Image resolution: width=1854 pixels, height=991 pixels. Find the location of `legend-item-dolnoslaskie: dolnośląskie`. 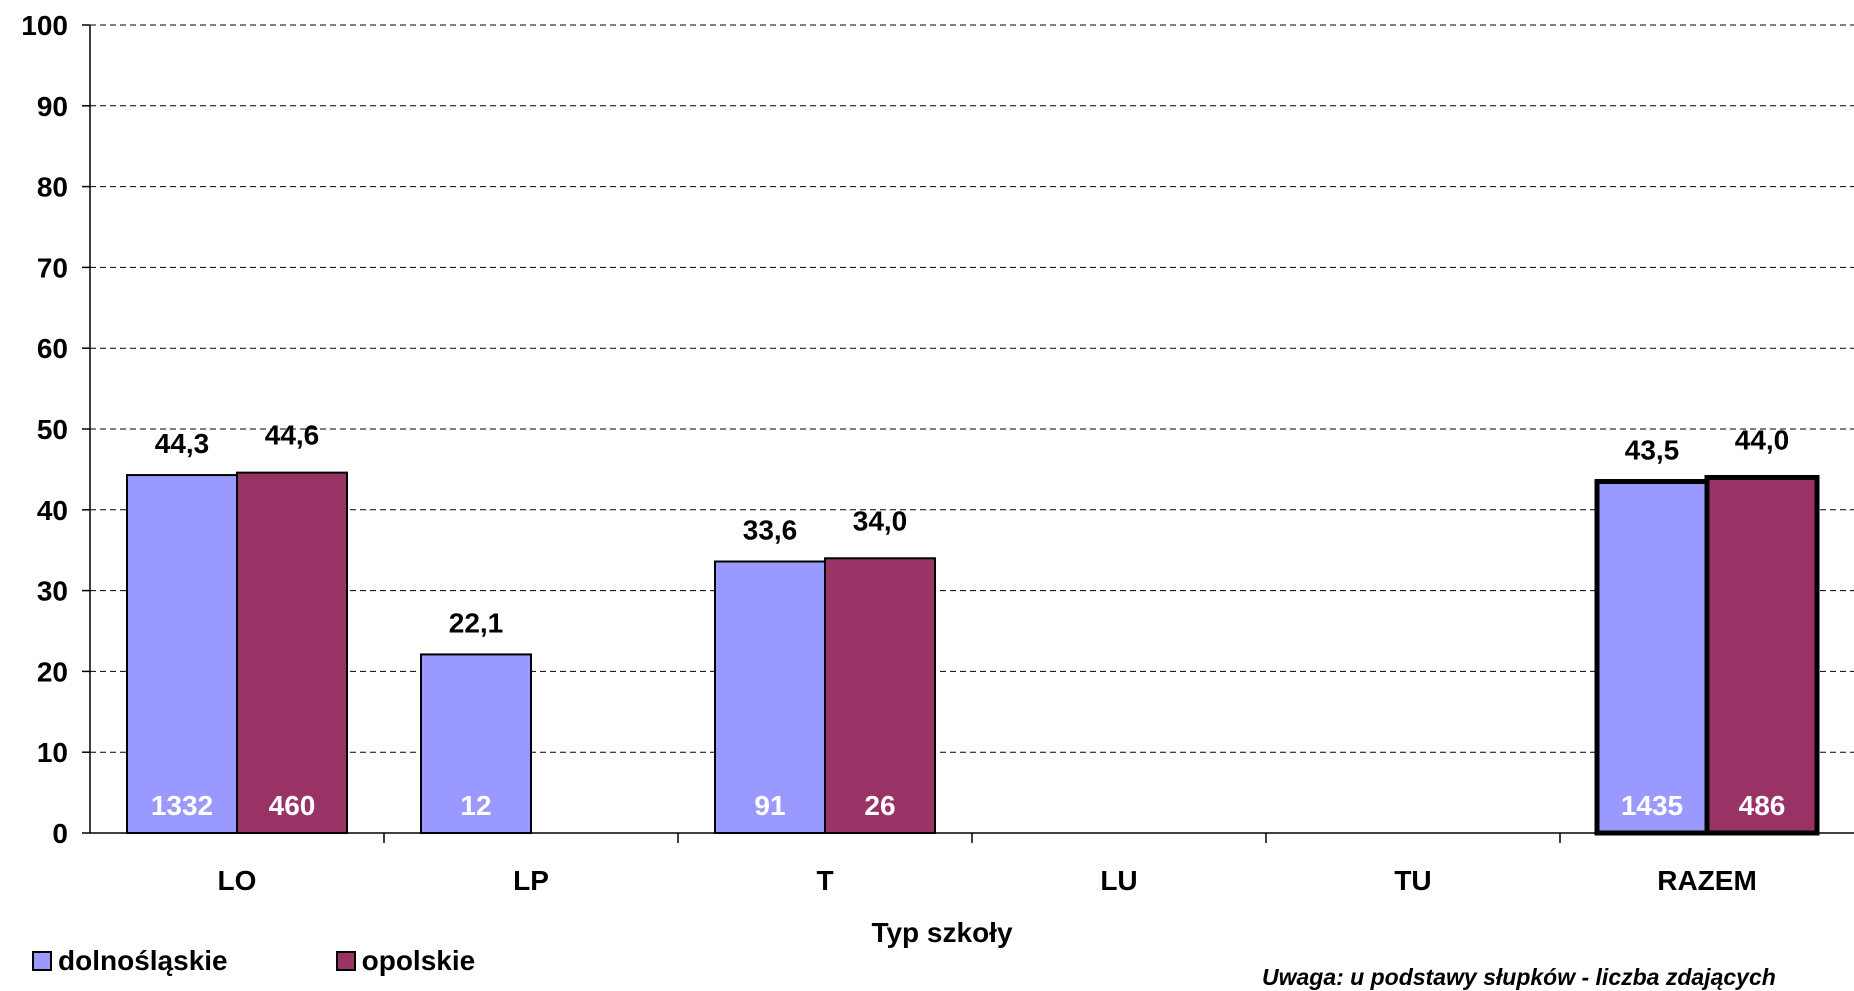

legend-item-dolnoslaskie: dolnośląskie is located at coordinates (130, 961).